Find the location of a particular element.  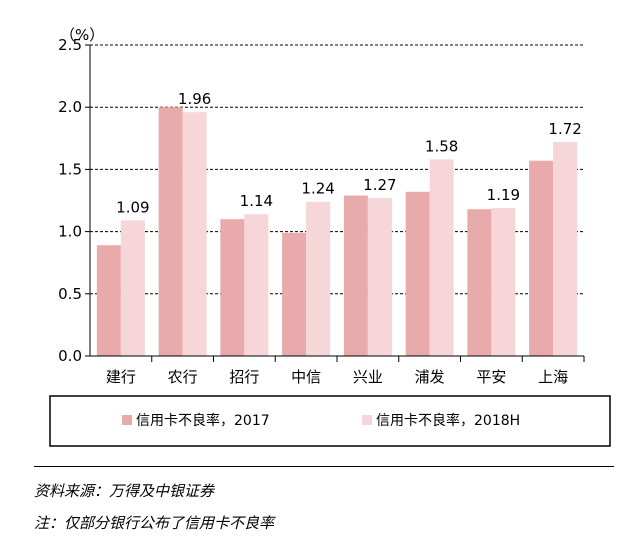

category-label: 招行 is located at coordinates (244, 377).